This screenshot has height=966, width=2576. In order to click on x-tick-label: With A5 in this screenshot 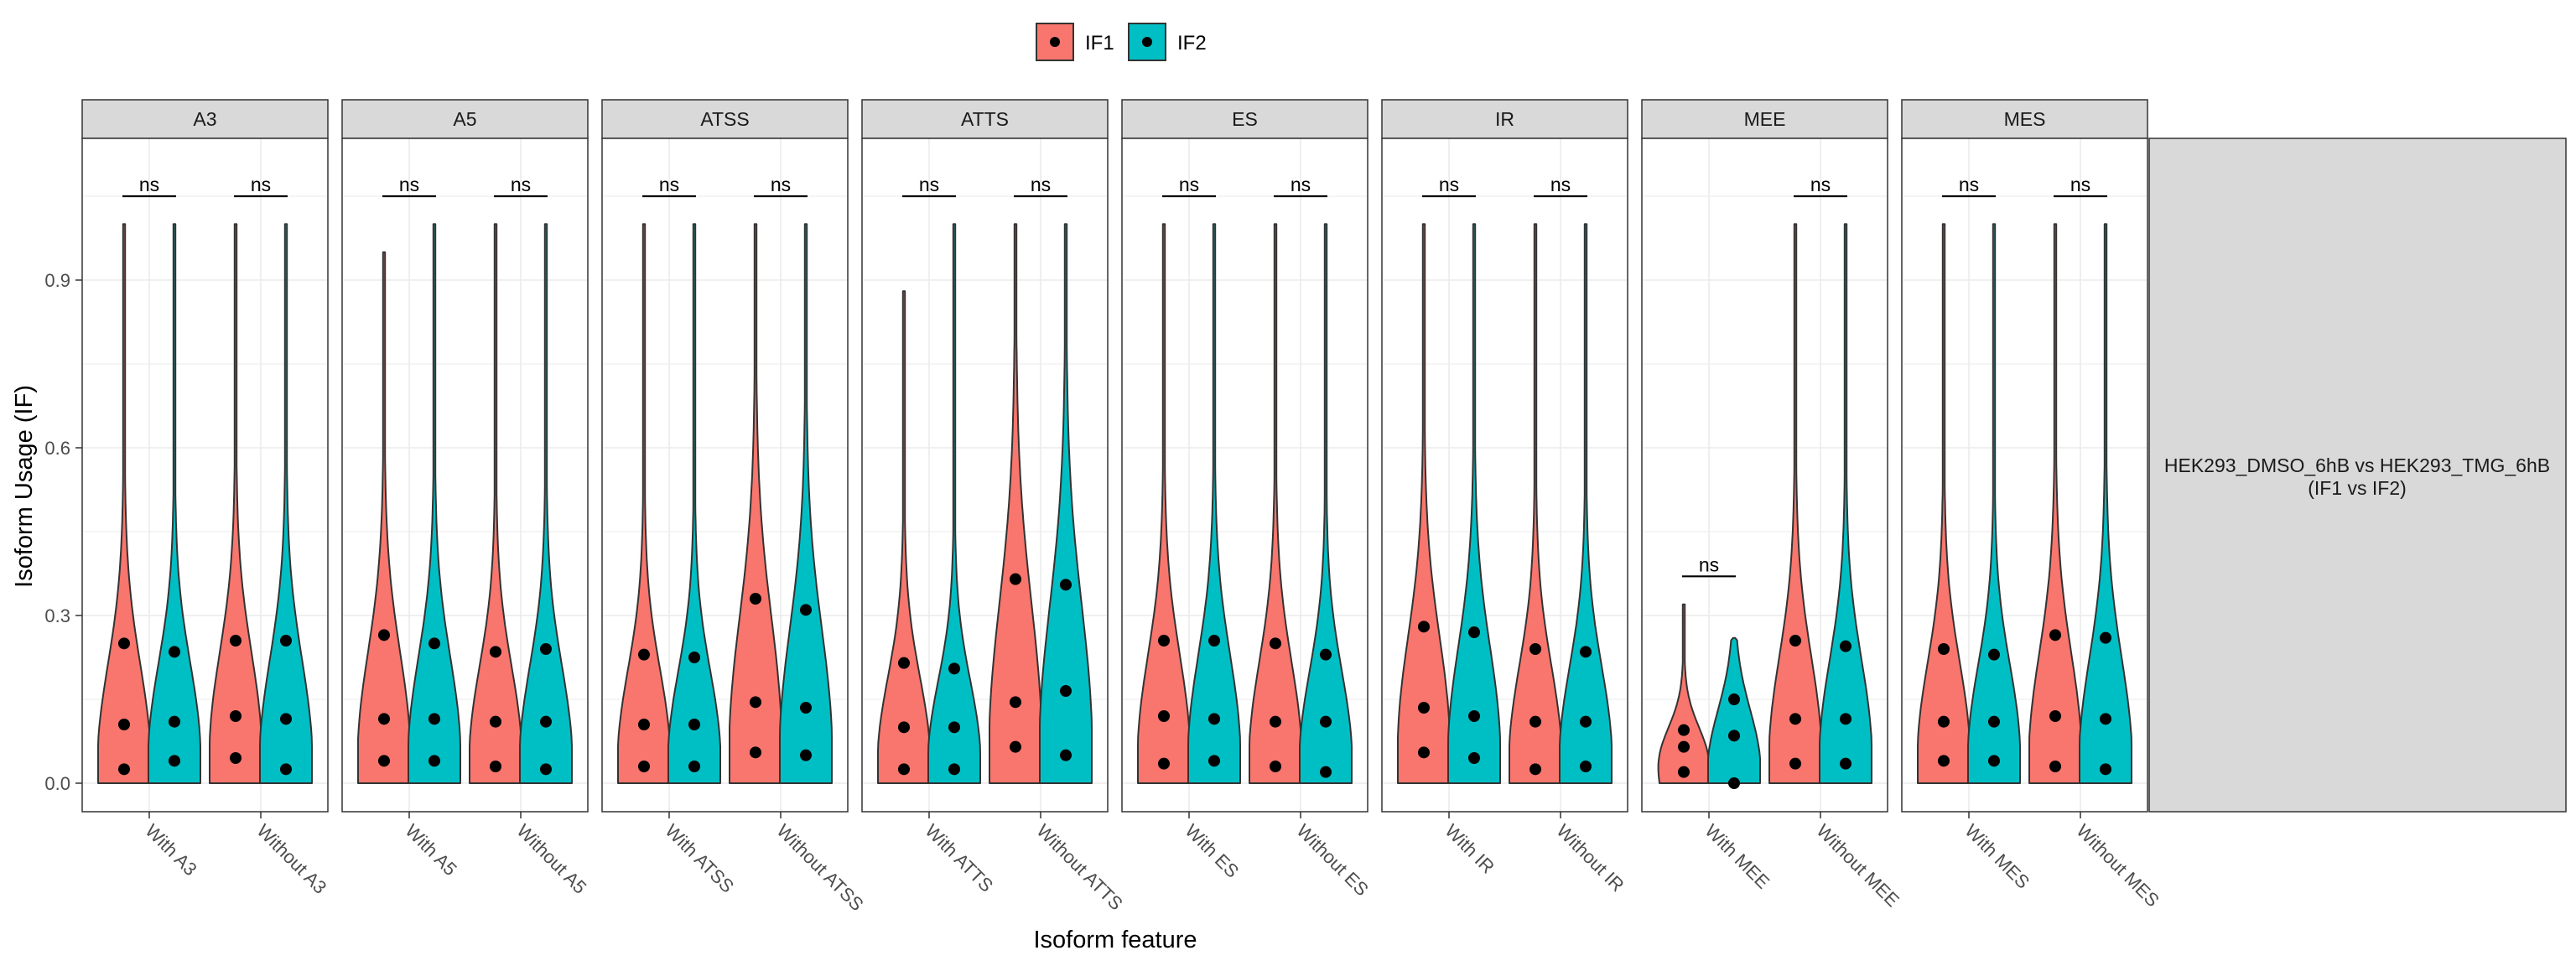, I will do `click(430, 850)`.